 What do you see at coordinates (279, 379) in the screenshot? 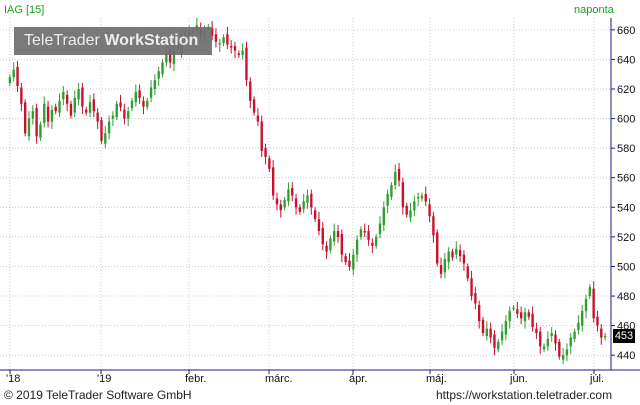
I see `x-tick-label: márc.` at bounding box center [279, 379].